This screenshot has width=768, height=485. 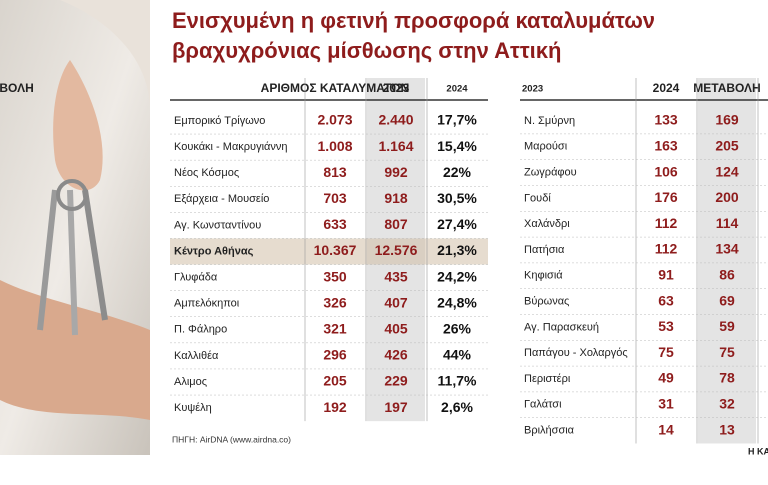 What do you see at coordinates (196, 356) in the screenshot?
I see `row-name: Καλλιθέα` at bounding box center [196, 356].